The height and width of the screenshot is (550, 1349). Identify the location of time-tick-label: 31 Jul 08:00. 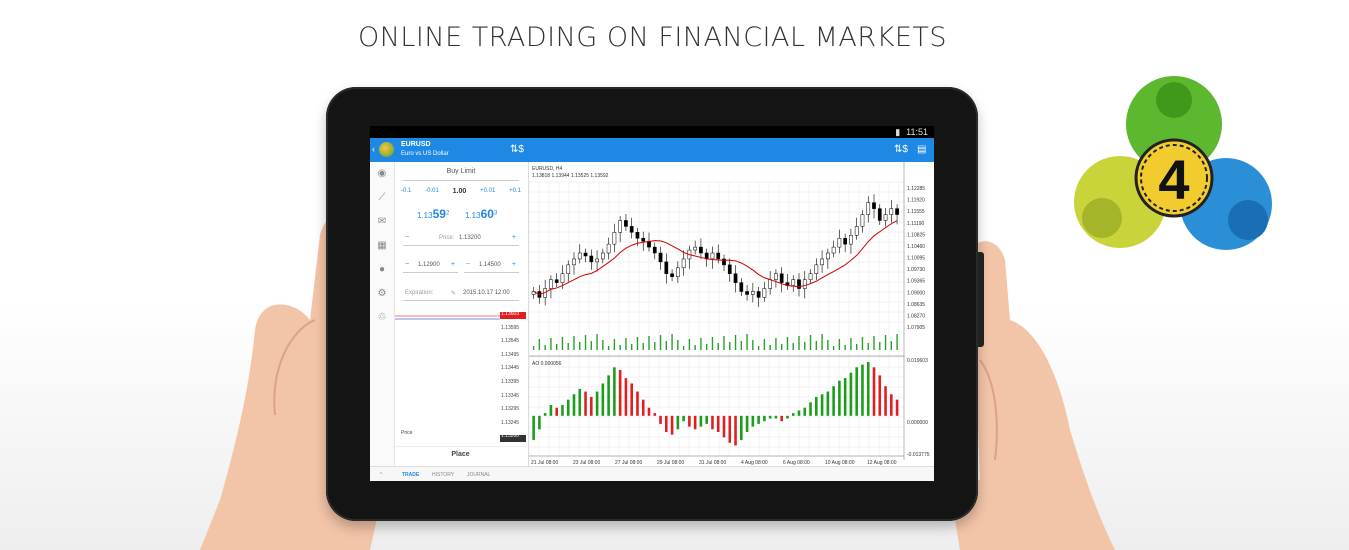
(712, 463).